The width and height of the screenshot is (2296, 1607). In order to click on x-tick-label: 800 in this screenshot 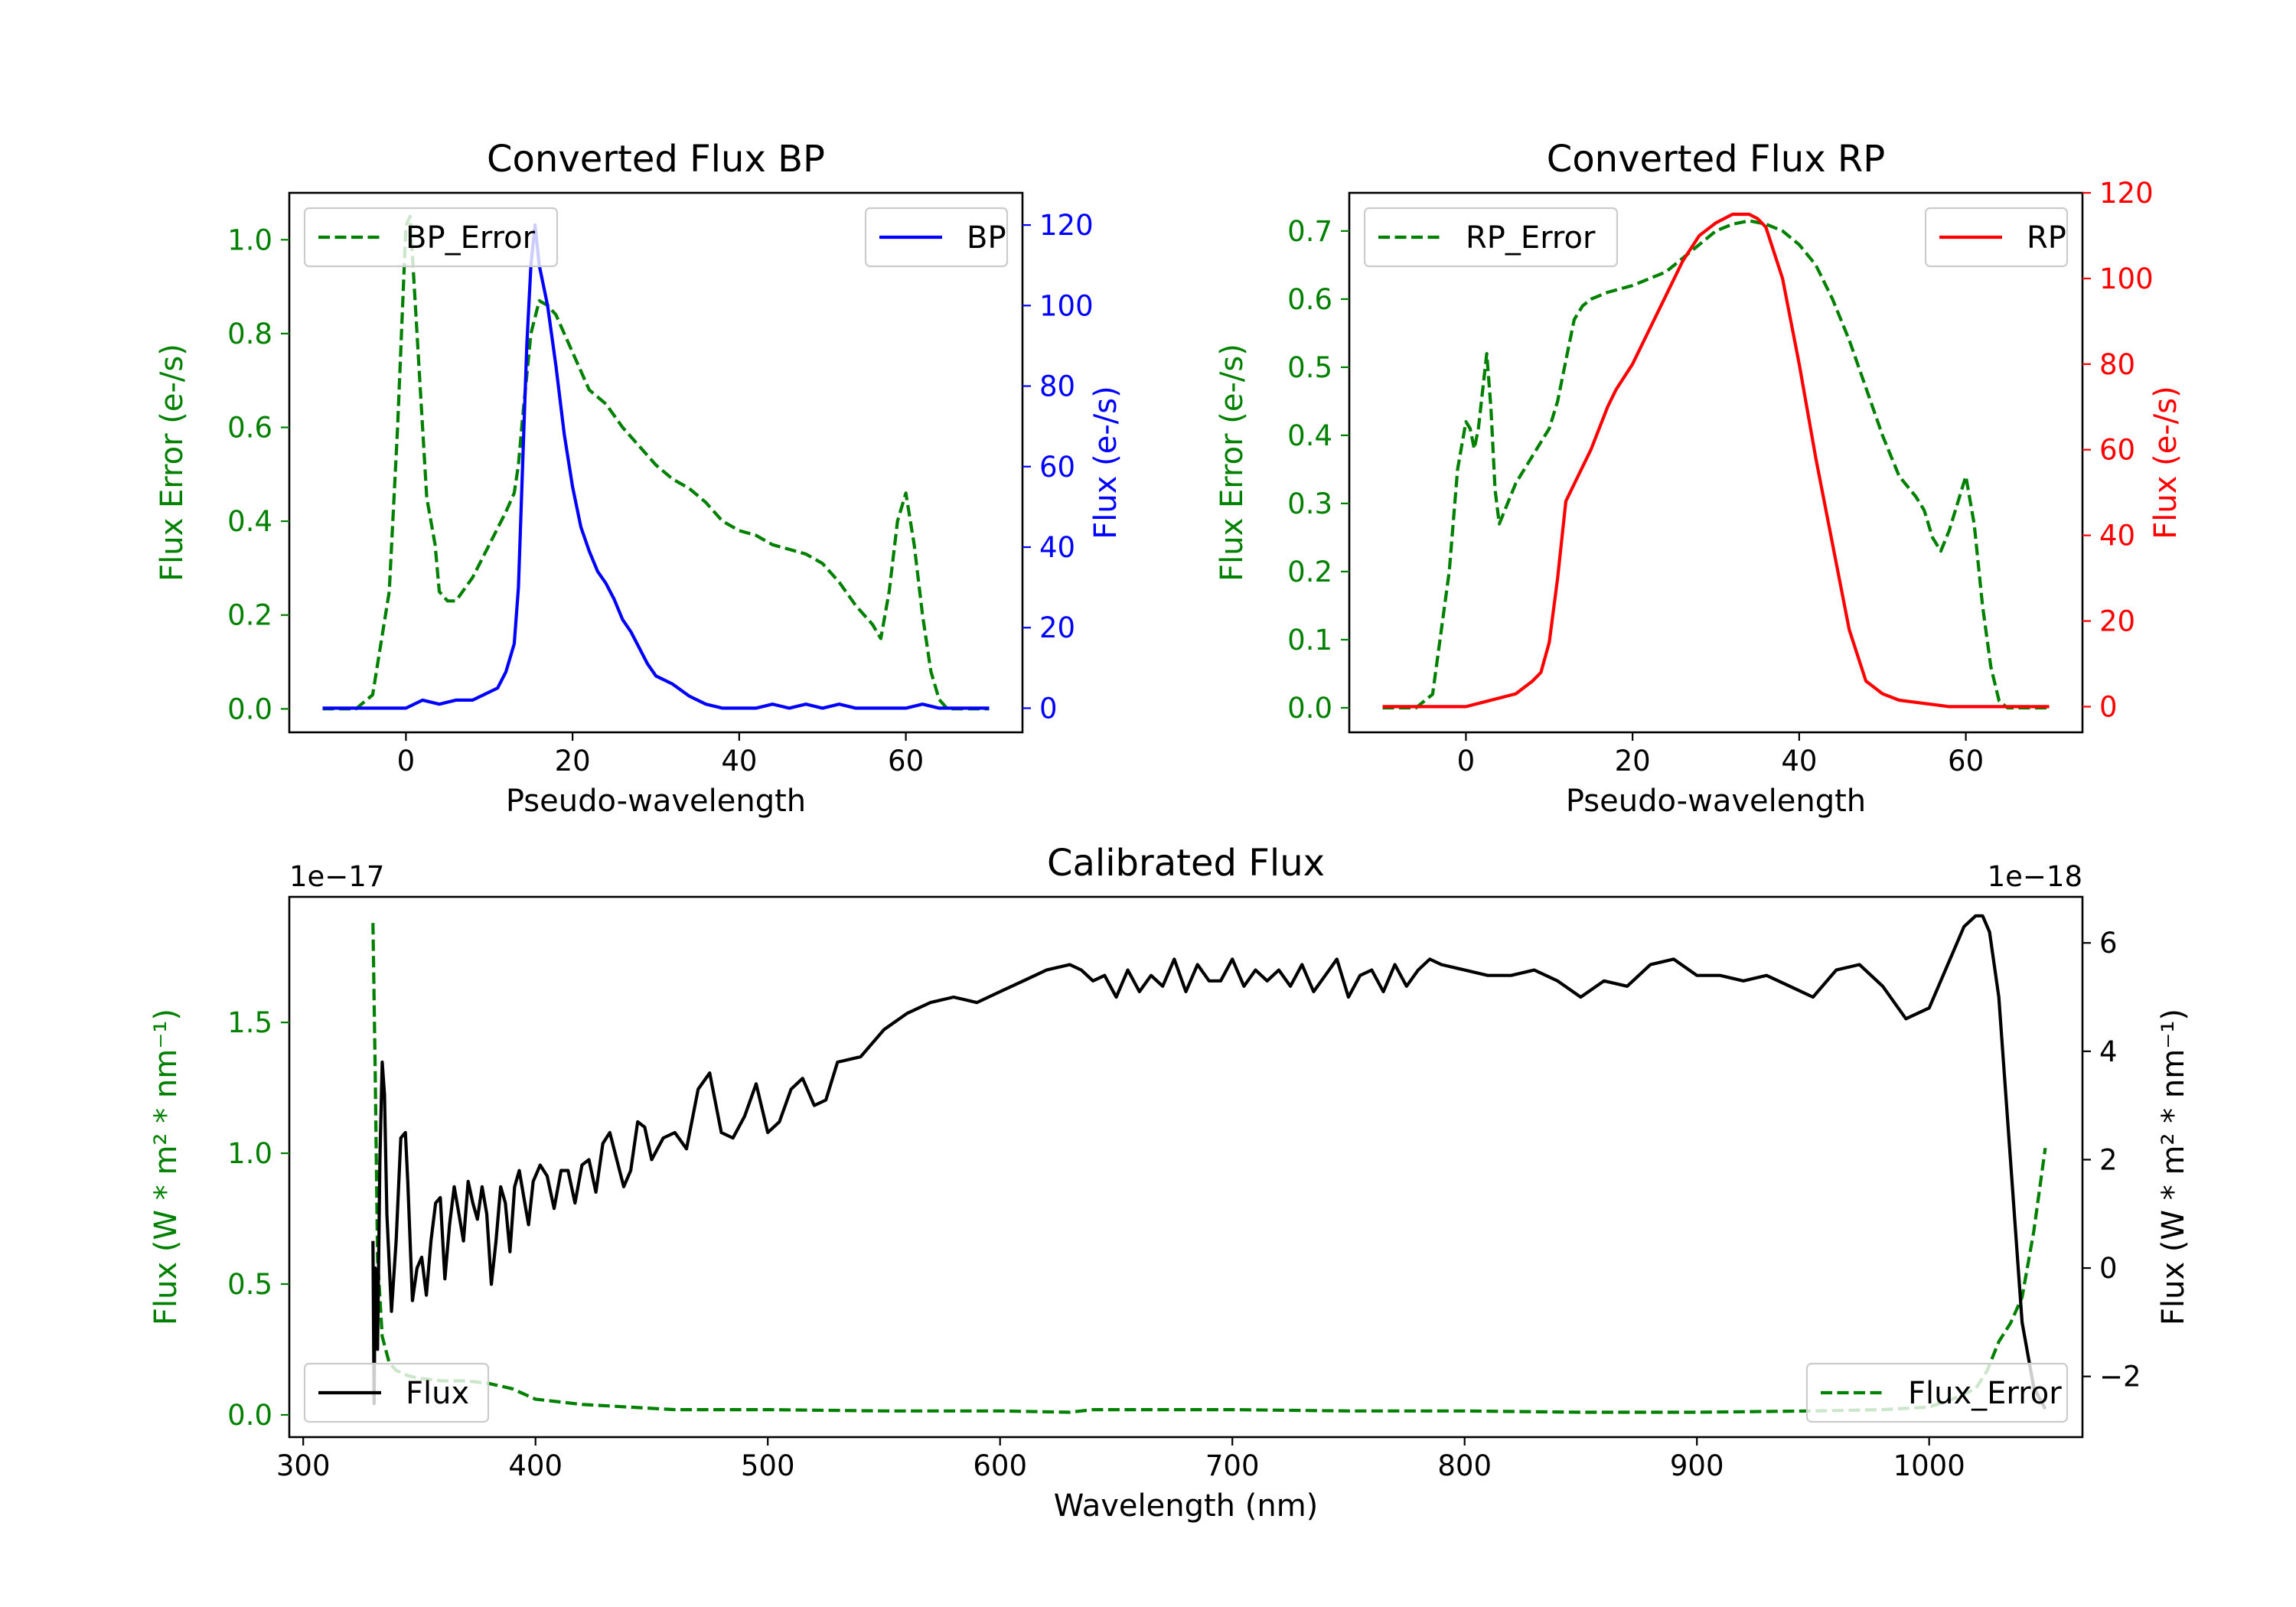, I will do `click(1464, 1465)`.